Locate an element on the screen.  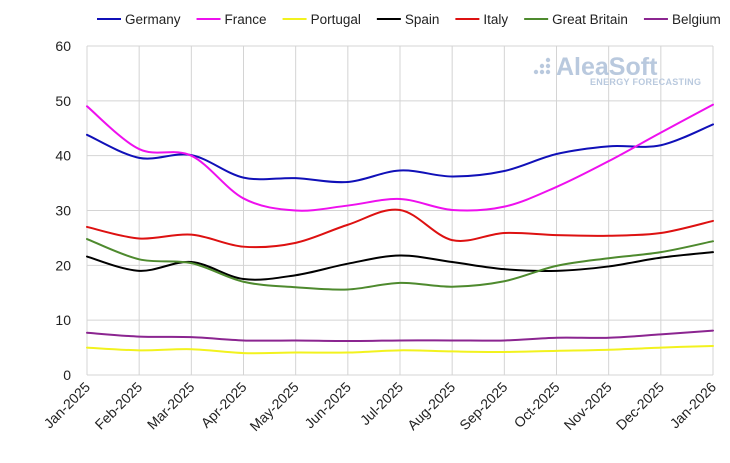
legend-item-spain: Spain is located at coordinates (408, 19).